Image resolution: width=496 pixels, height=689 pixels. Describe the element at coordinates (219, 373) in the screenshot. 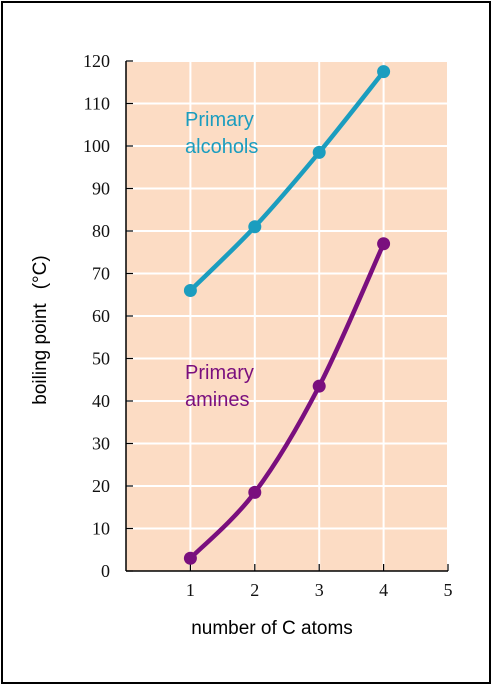

I see `amines-label: Primary` at that location.